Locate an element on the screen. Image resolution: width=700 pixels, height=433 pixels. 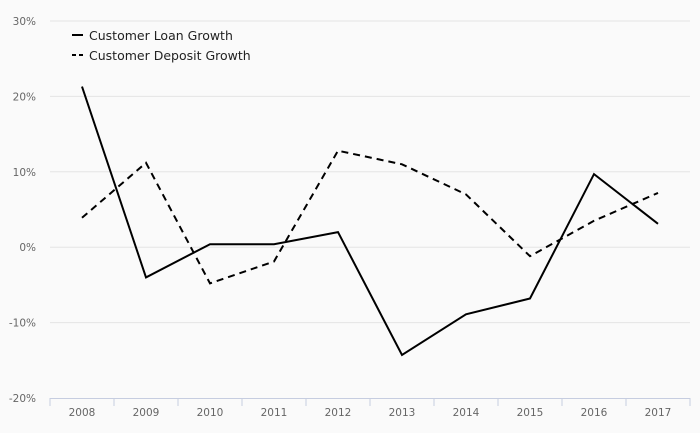
y-tick-label-2: 0% is located at coordinates (27, 248).